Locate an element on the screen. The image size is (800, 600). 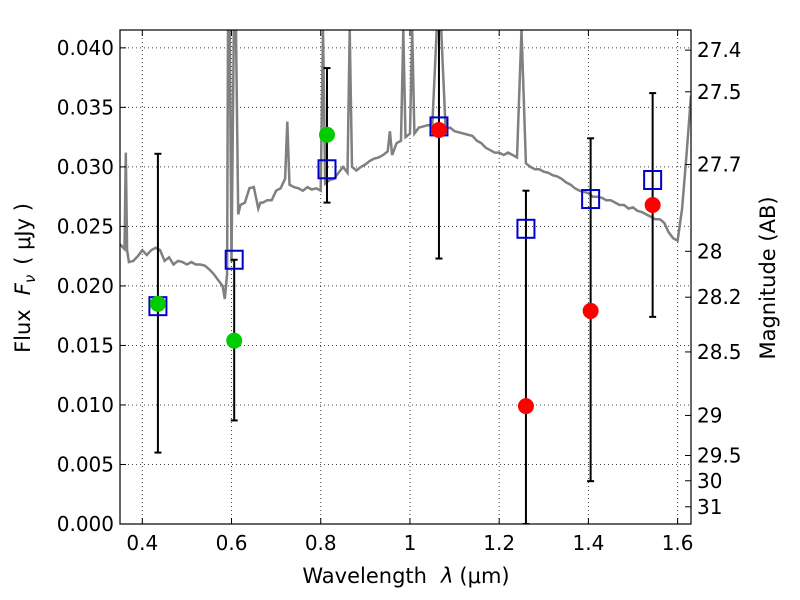
x-tick-label: 0.4 is located at coordinates (142, 543).